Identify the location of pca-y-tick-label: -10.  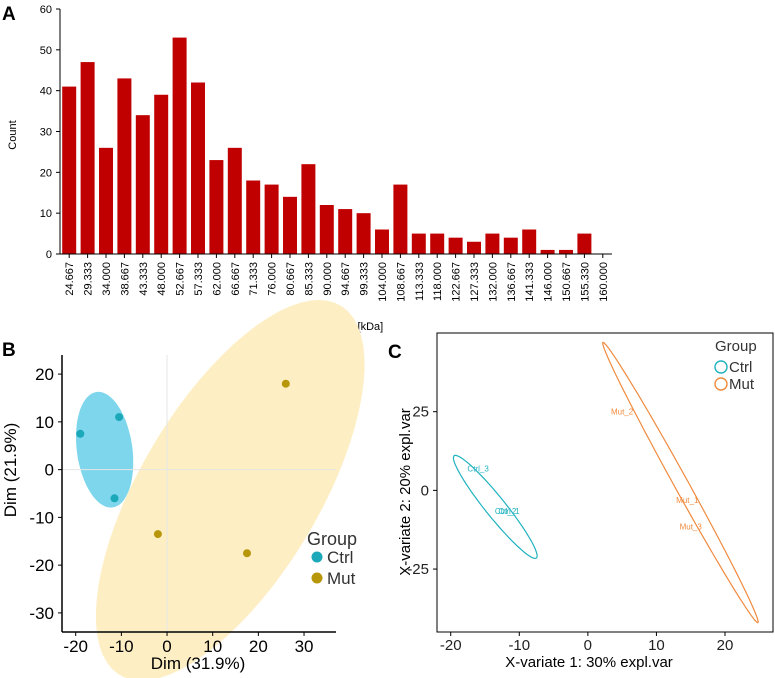
(41, 517).